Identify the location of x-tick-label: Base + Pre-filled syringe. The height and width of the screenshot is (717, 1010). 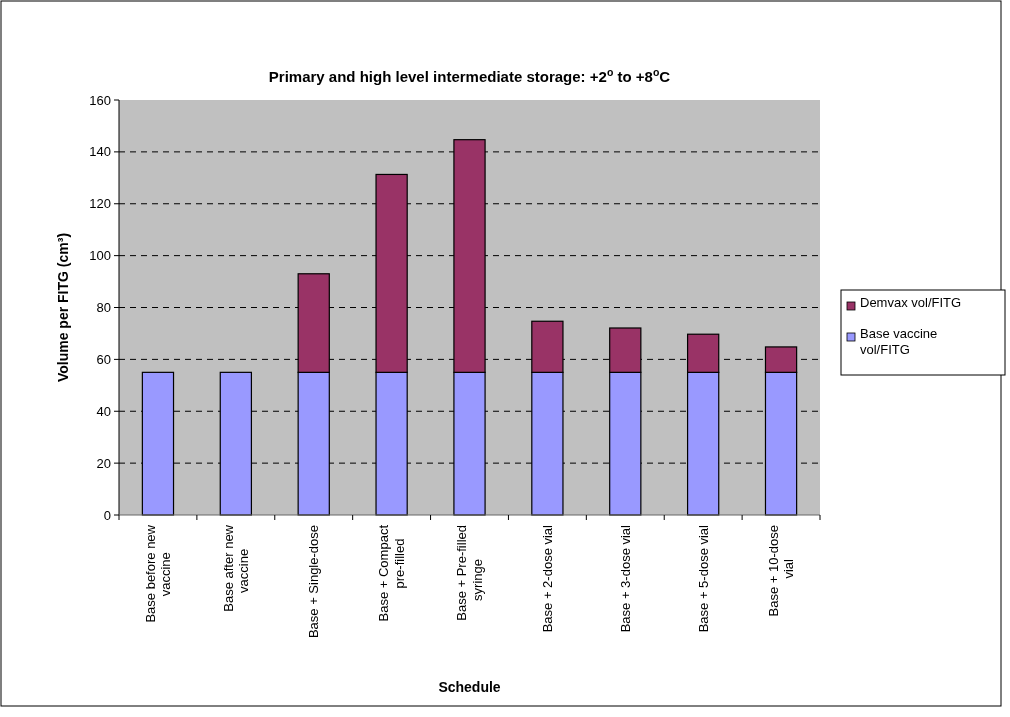
(469, 573).